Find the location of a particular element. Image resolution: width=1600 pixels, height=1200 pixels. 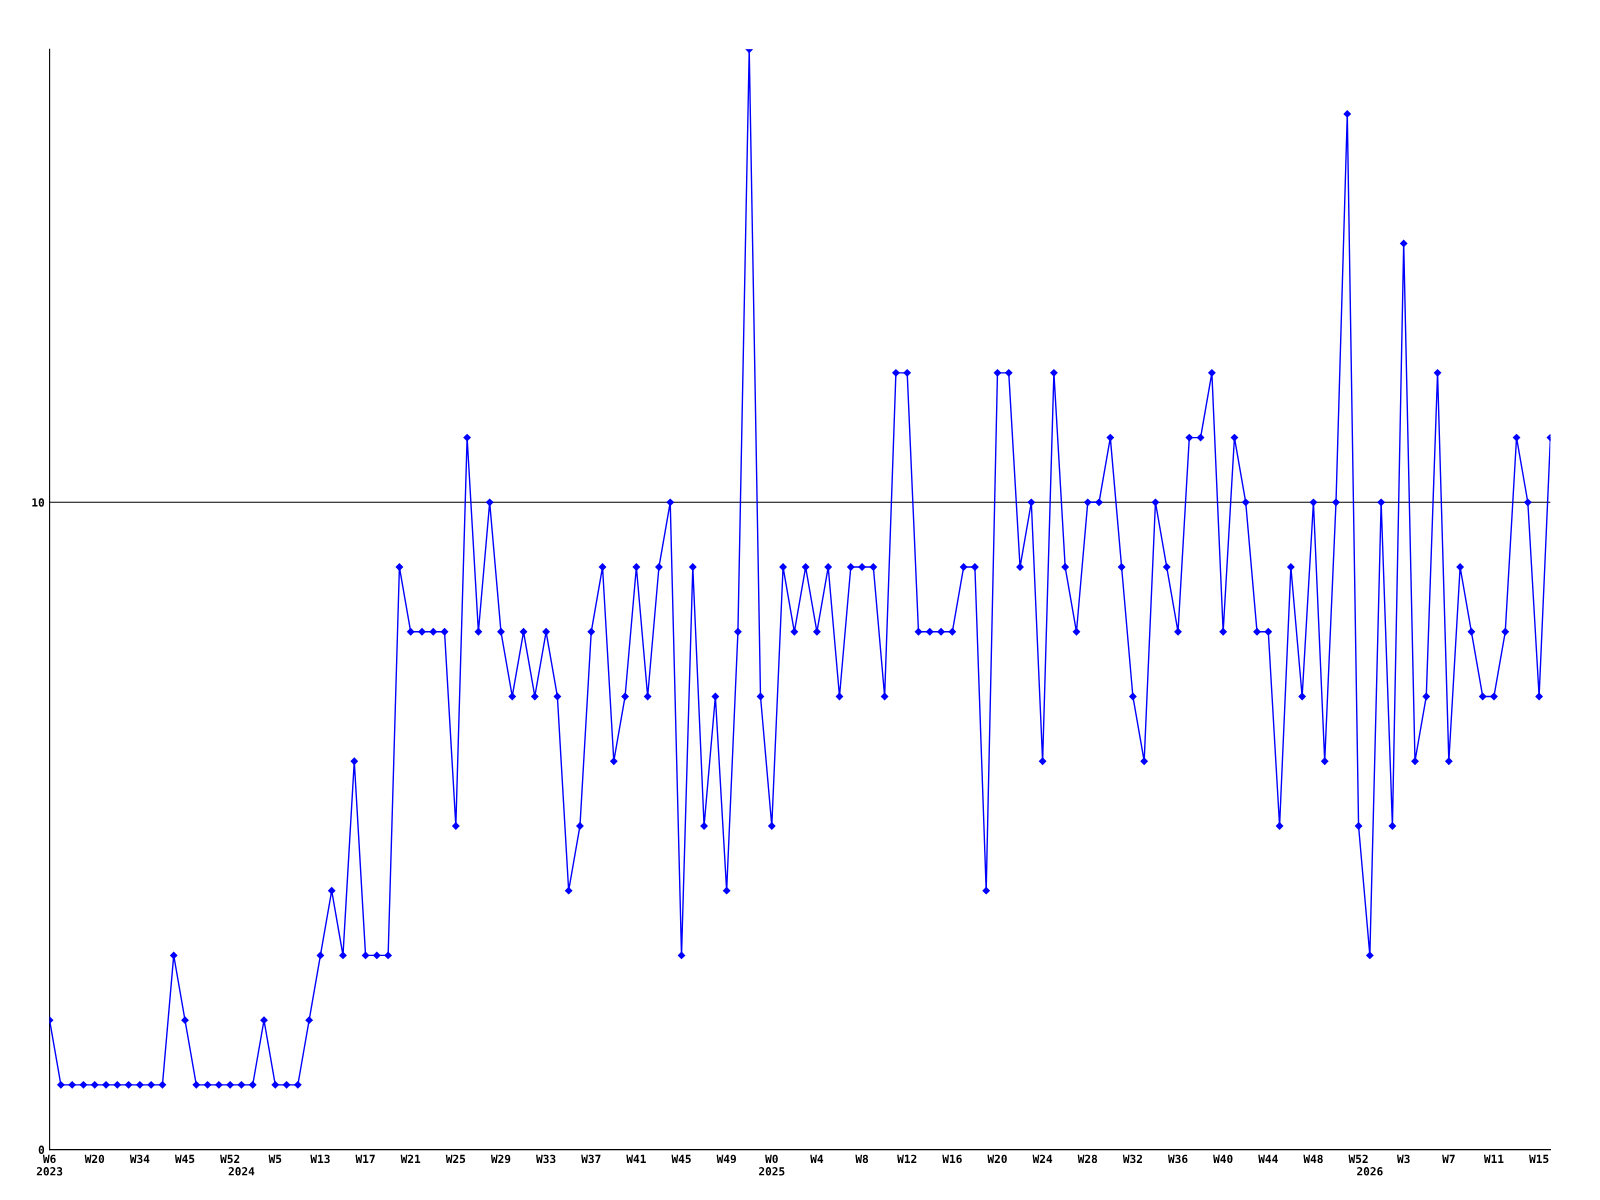

x-tick-label: W36 is located at coordinates (1177, 1159).